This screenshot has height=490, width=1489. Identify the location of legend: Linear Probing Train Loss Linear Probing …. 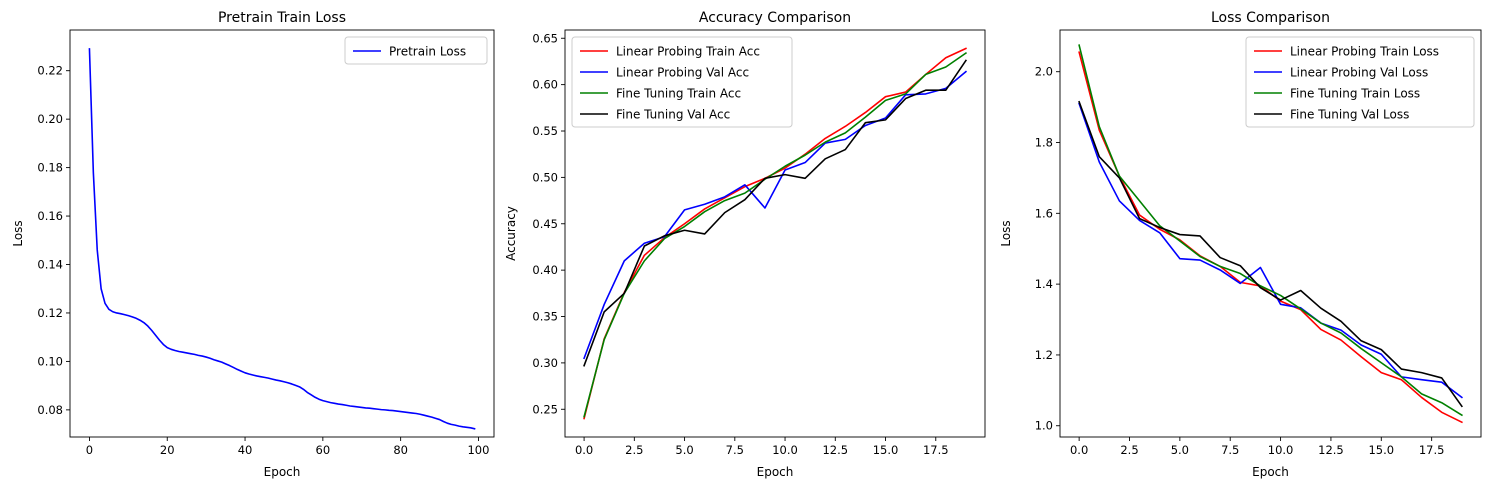
(1360, 82).